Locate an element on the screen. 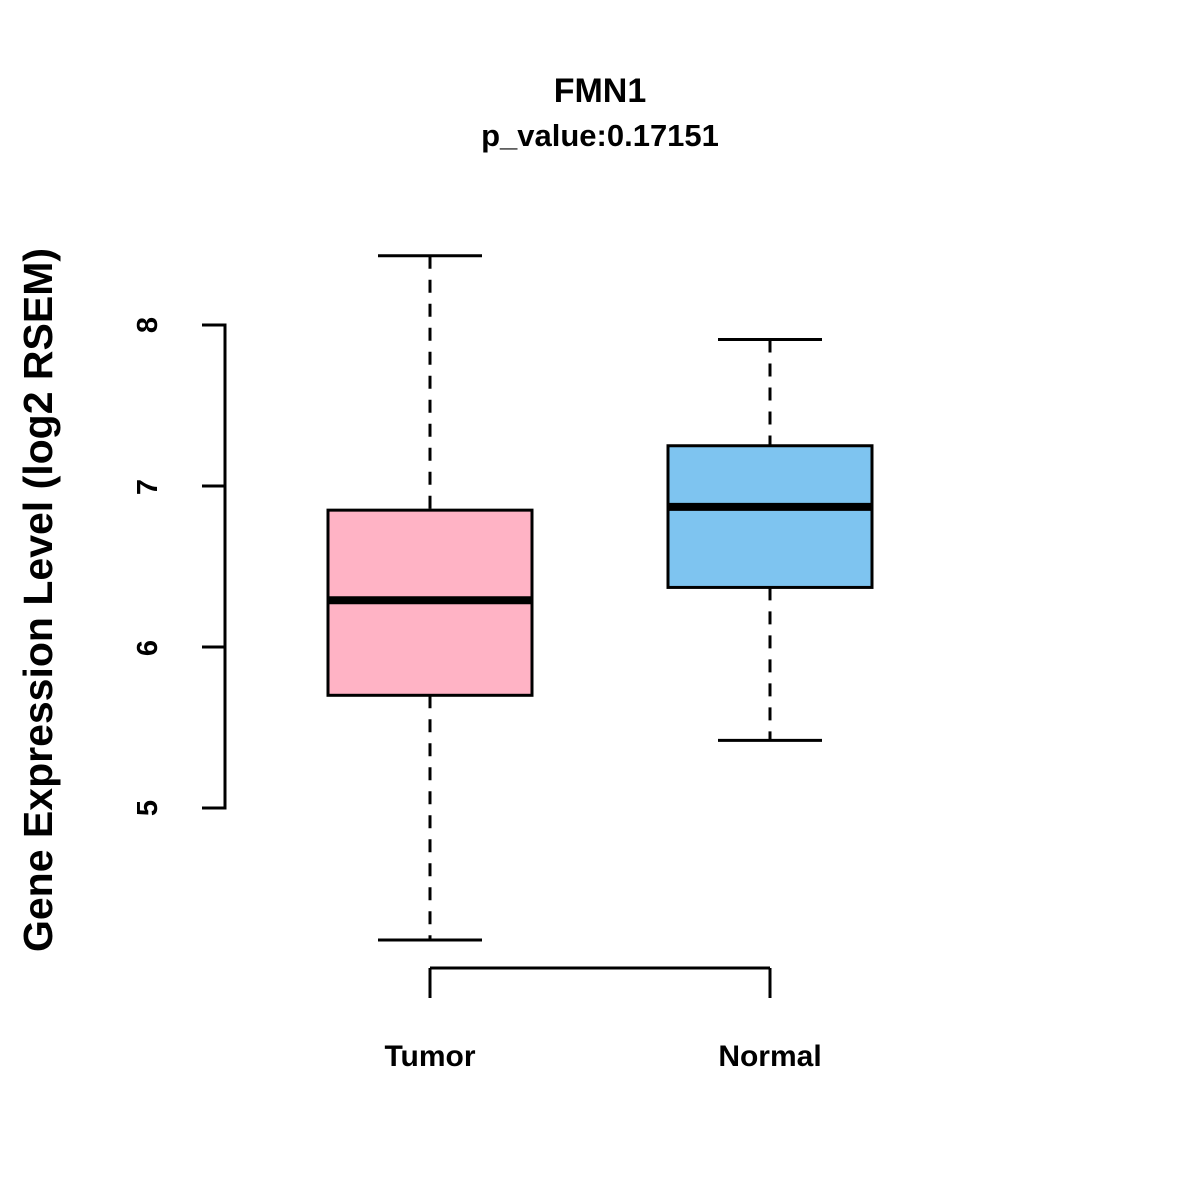 This screenshot has height=1200, width=1200. x-group-label-tumor: Tumor is located at coordinates (430, 1056).